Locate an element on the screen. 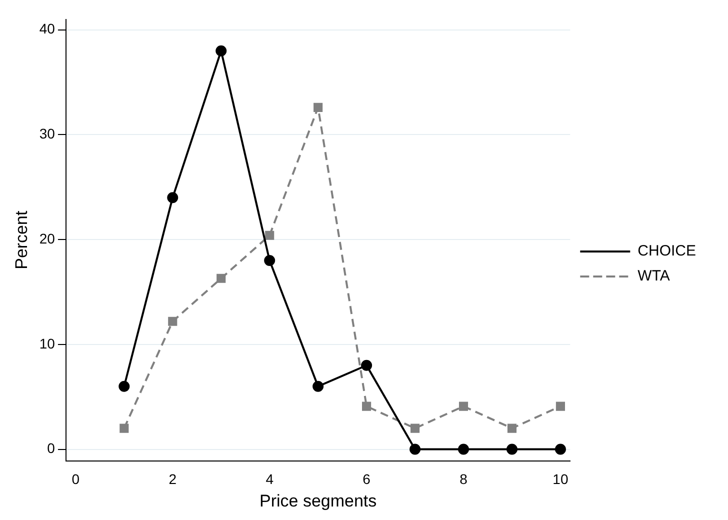 This screenshot has height=520, width=728. y-tick-label: 20 is located at coordinates (47, 238).